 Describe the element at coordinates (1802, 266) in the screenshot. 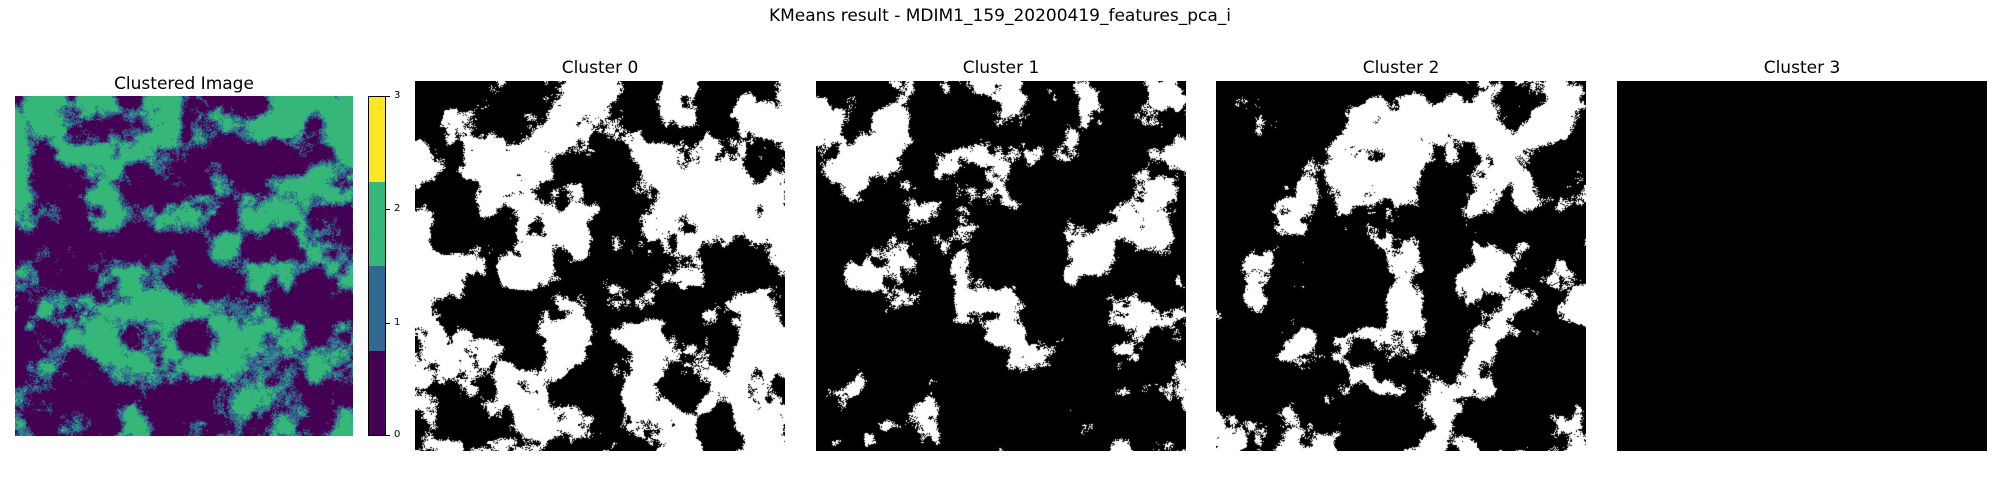

I see `cluster-3-mask` at that location.